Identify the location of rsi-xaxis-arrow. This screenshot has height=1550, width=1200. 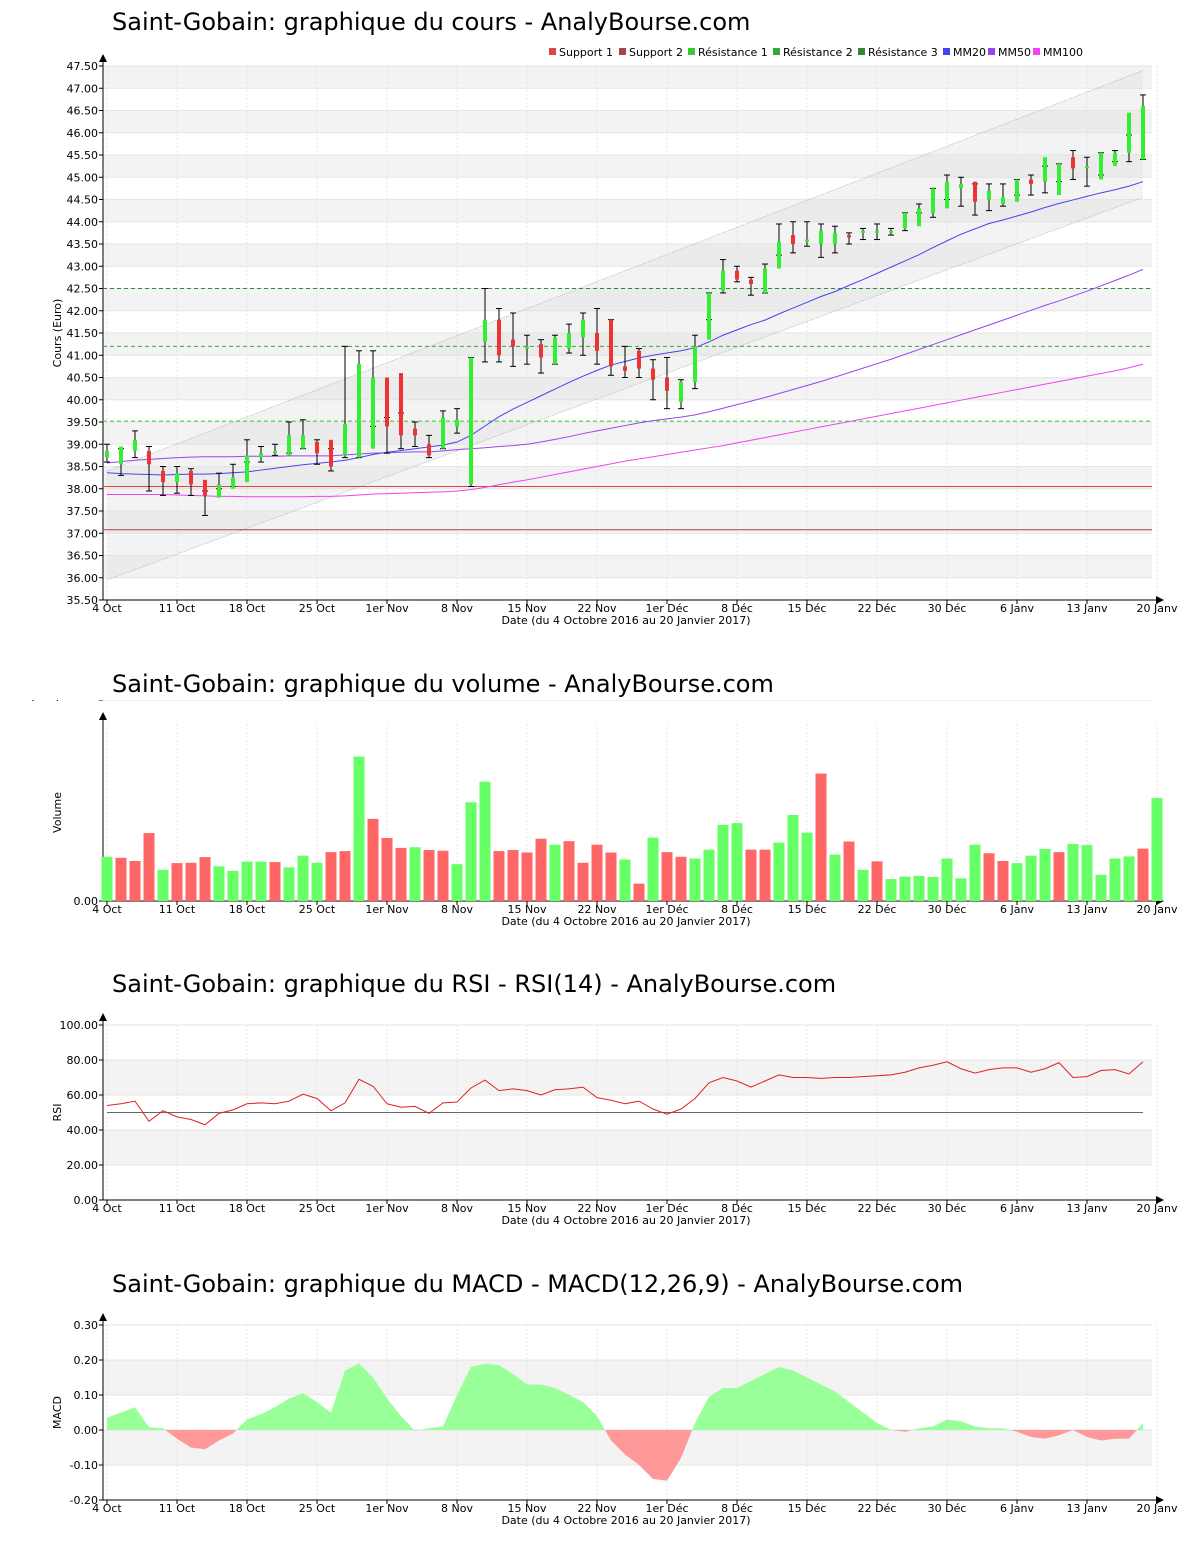
(1160, 1200).